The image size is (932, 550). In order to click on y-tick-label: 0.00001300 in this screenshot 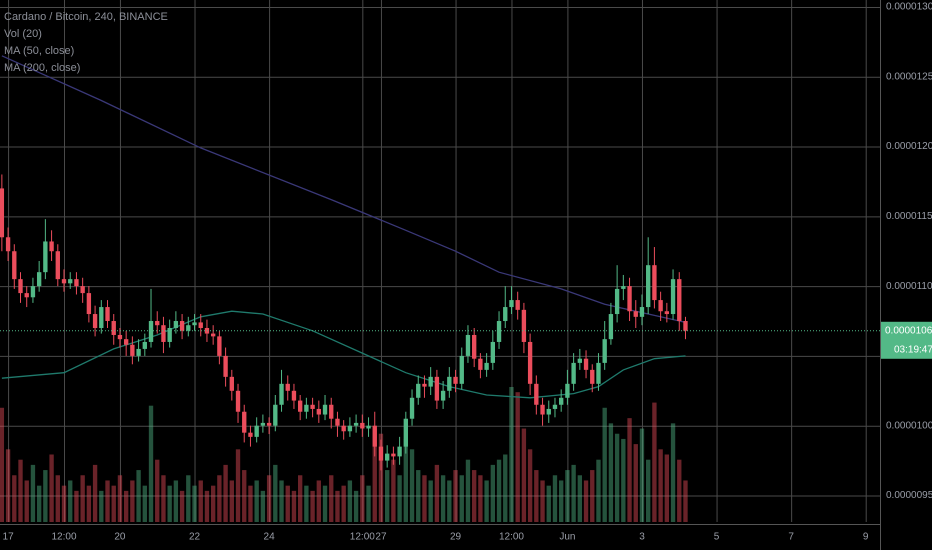, I will do `click(909, 7)`.